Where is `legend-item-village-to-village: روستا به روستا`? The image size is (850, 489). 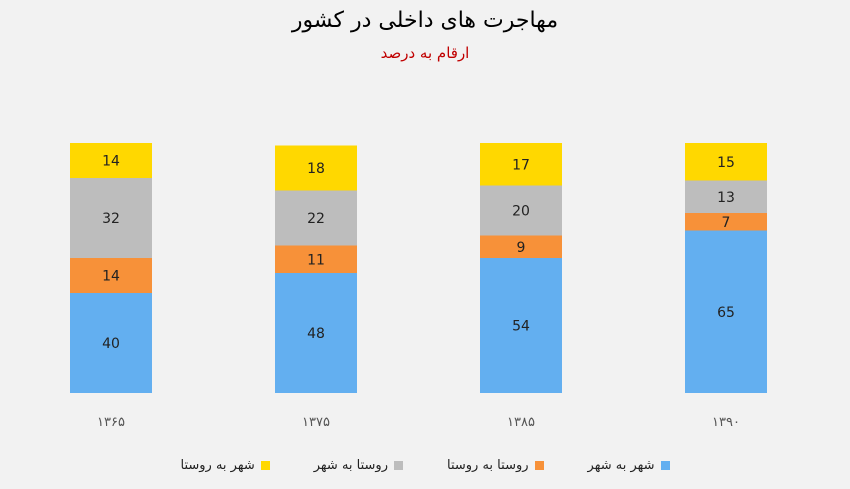
legend-item-village-to-village: روستا به روستا is located at coordinates (495, 465).